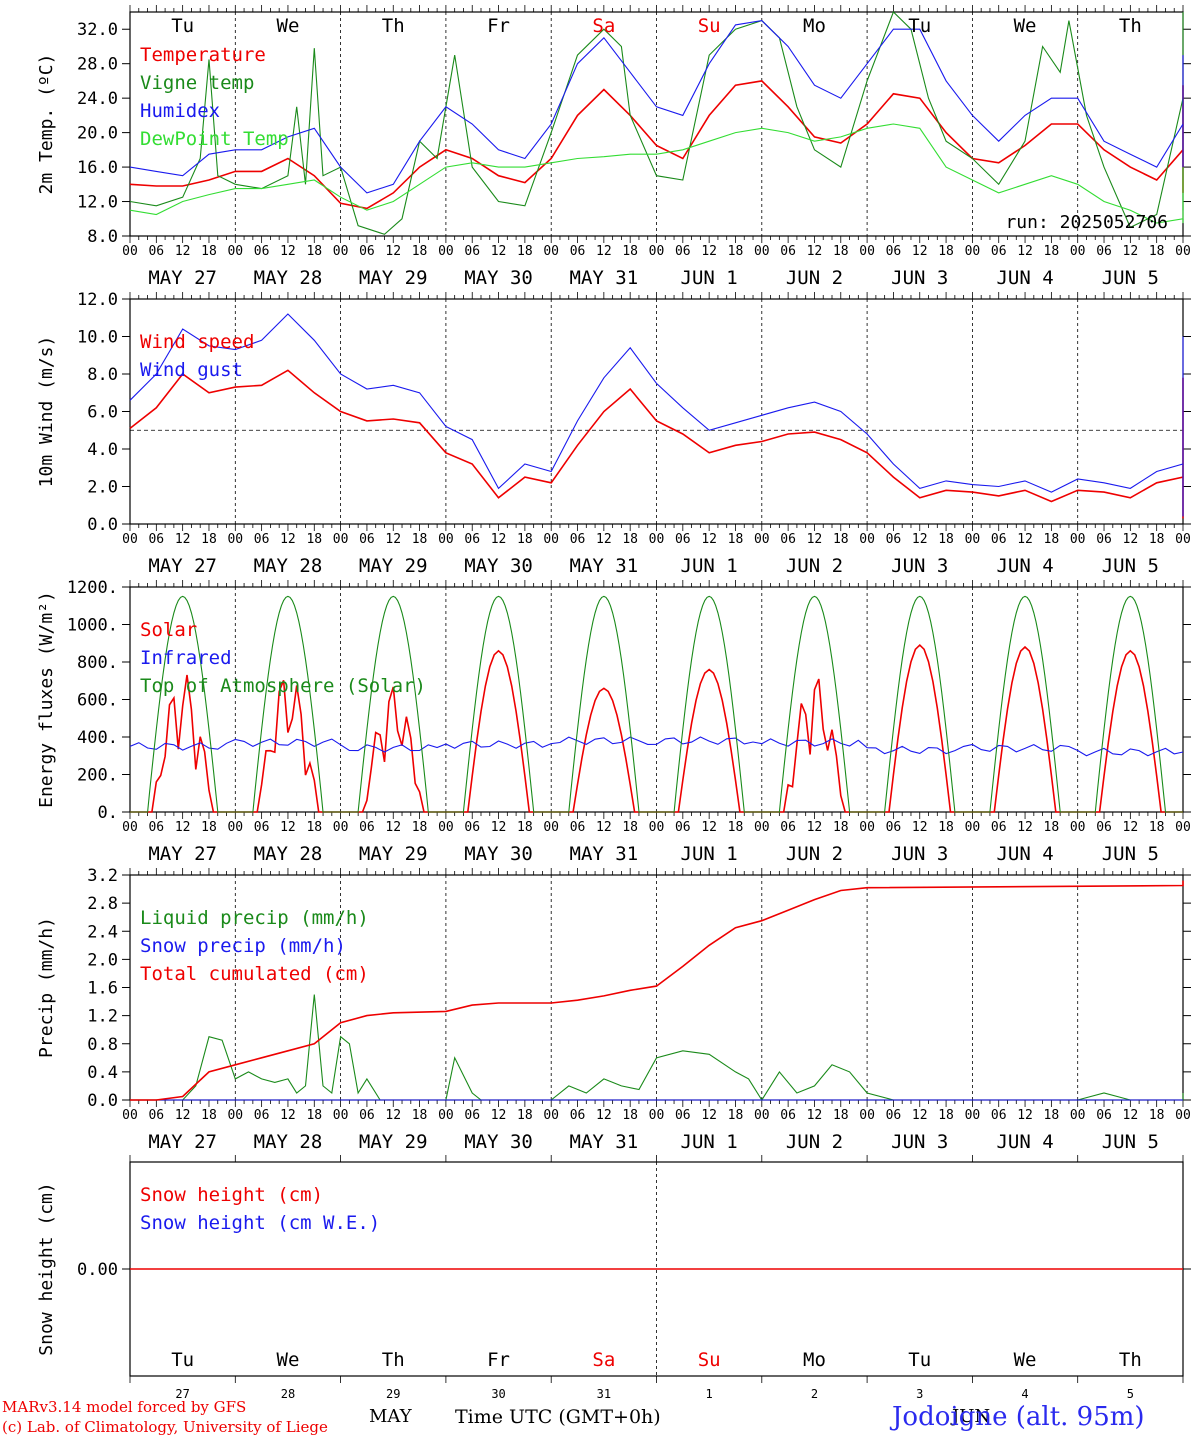  What do you see at coordinates (814, 278) in the screenshot?
I see `date-label: JUN 2` at bounding box center [814, 278].